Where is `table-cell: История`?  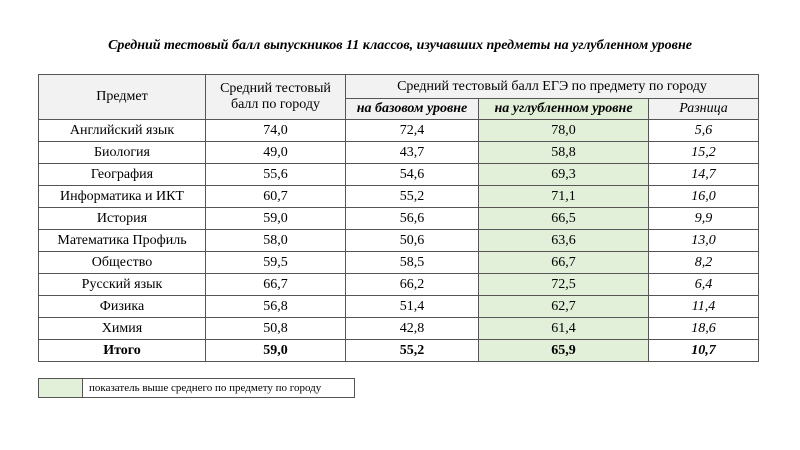
table-cell: История is located at coordinates (122, 218).